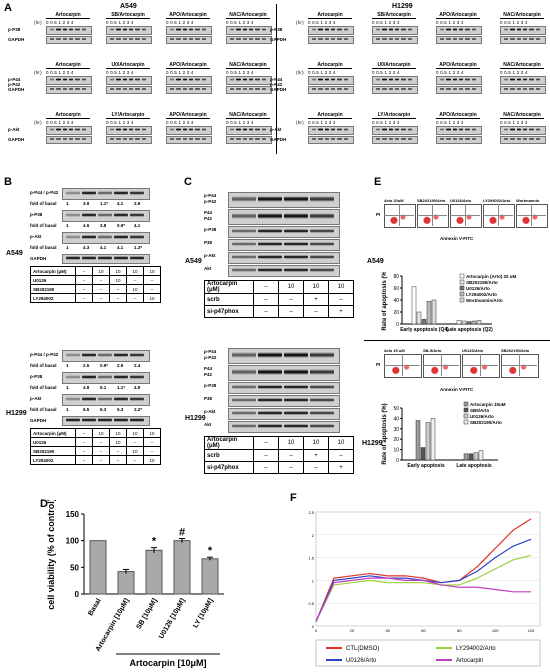 This screenshot has width=550, height=672. I want to click on y-tick-label: 80, so click(396, 277).